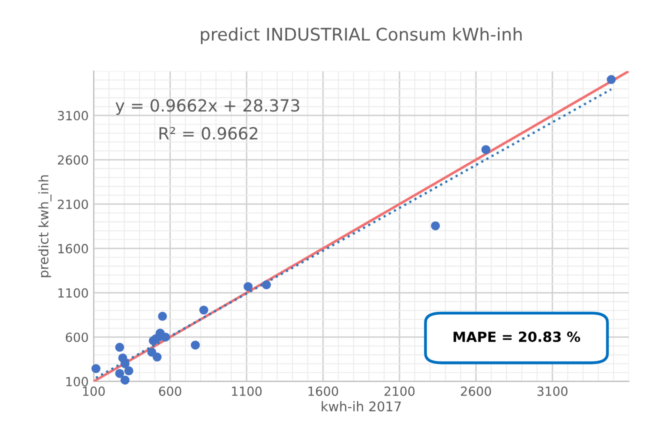 Image resolution: width=669 pixels, height=431 pixels. What do you see at coordinates (361, 35) in the screenshot?
I see `chart-title: predict INDUSTRIAL Consum kWh-inh` at bounding box center [361, 35].